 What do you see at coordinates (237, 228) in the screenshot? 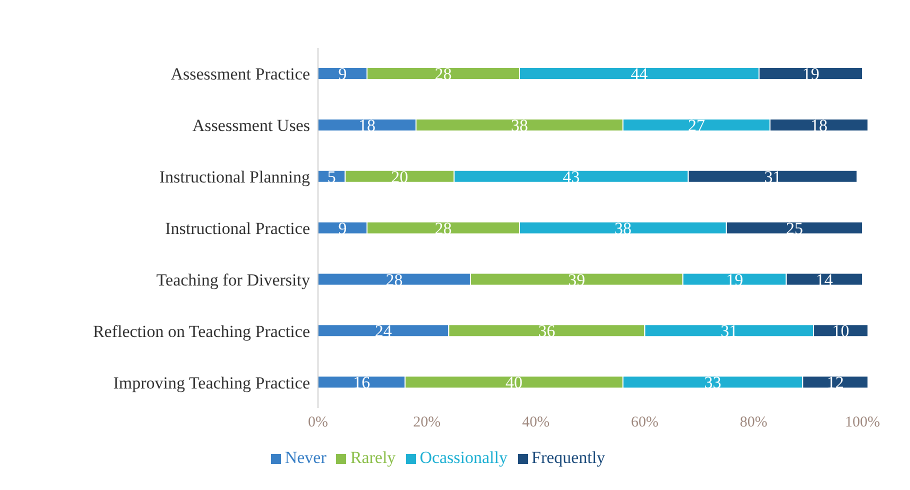
I see `y-tick-label: Instructional Practice` at bounding box center [237, 228].